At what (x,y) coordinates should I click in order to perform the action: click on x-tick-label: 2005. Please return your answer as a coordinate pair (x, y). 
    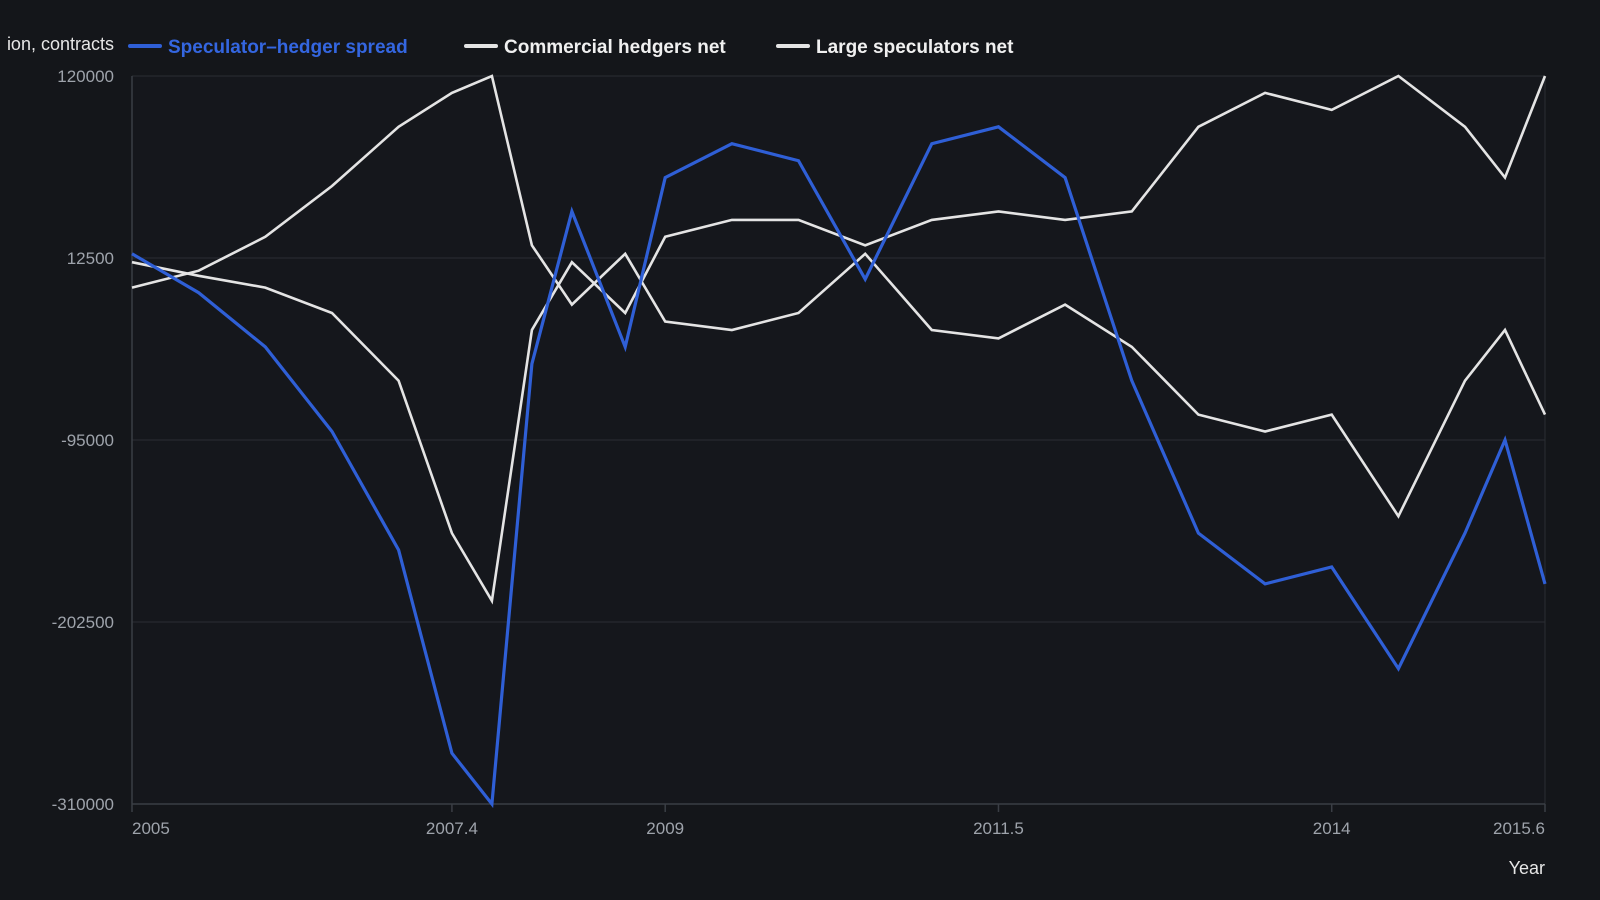
    Looking at the image, I should click on (151, 828).